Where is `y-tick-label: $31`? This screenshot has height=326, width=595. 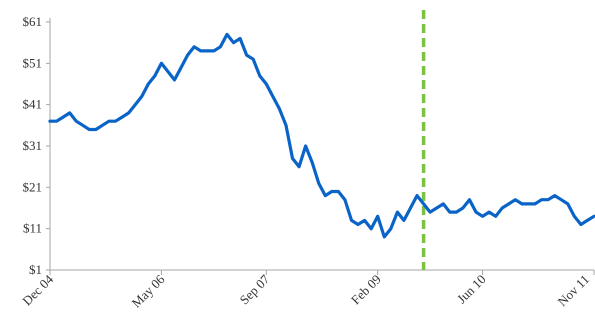
y-tick-label: $31 is located at coordinates (33, 145).